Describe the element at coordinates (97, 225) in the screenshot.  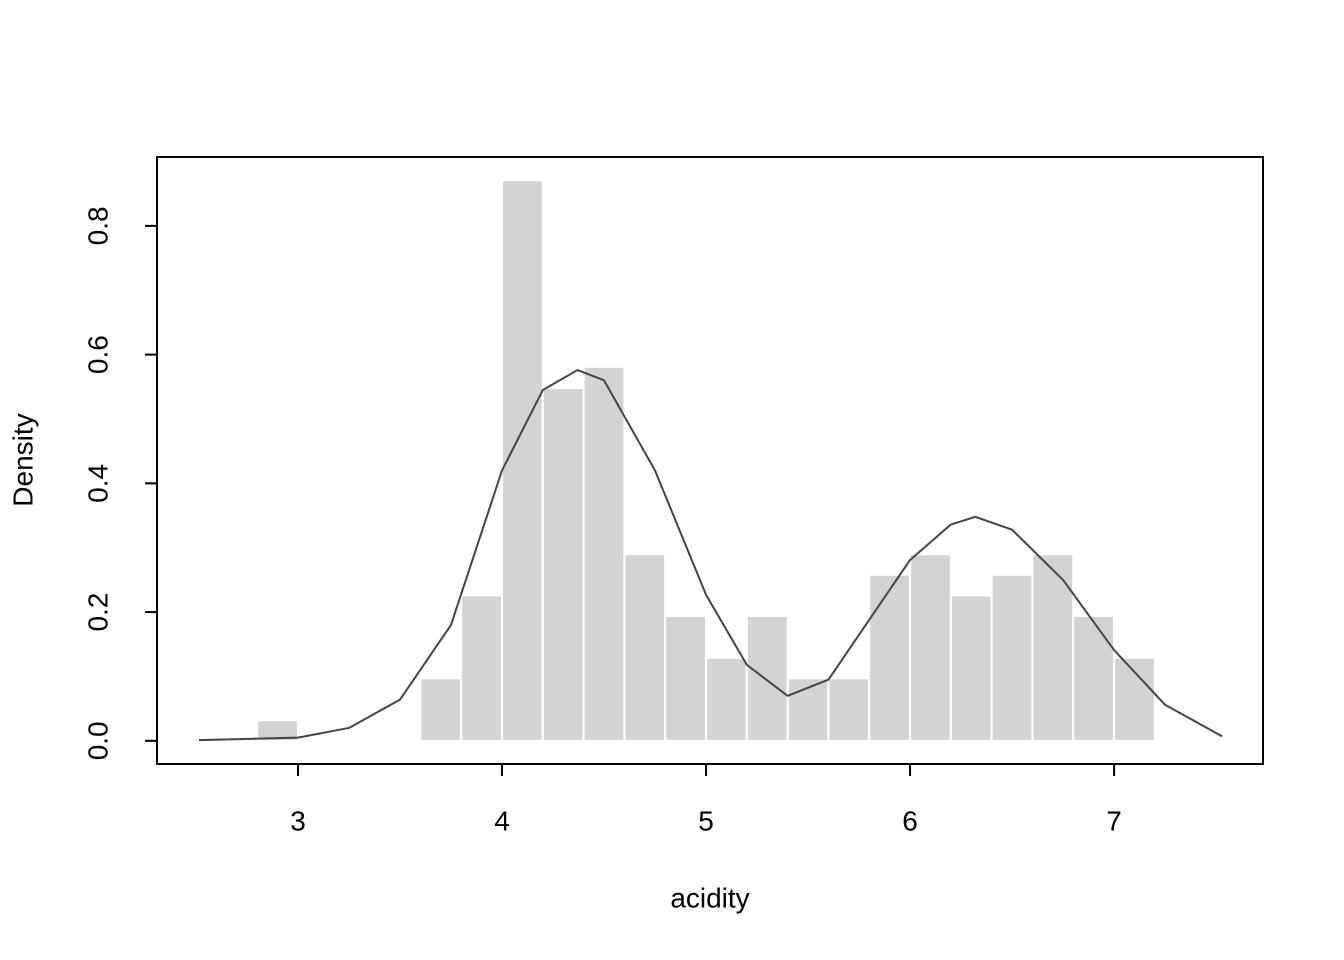
I see `y-tick-label: 0.8` at that location.